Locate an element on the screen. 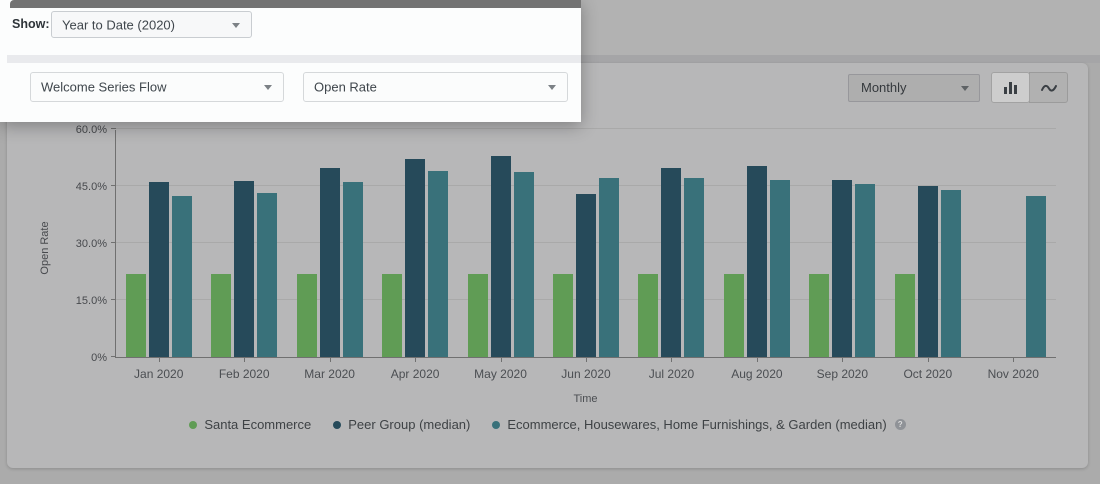 The width and height of the screenshot is (1100, 484). x-tick-label: Mar 2020 is located at coordinates (329, 374).